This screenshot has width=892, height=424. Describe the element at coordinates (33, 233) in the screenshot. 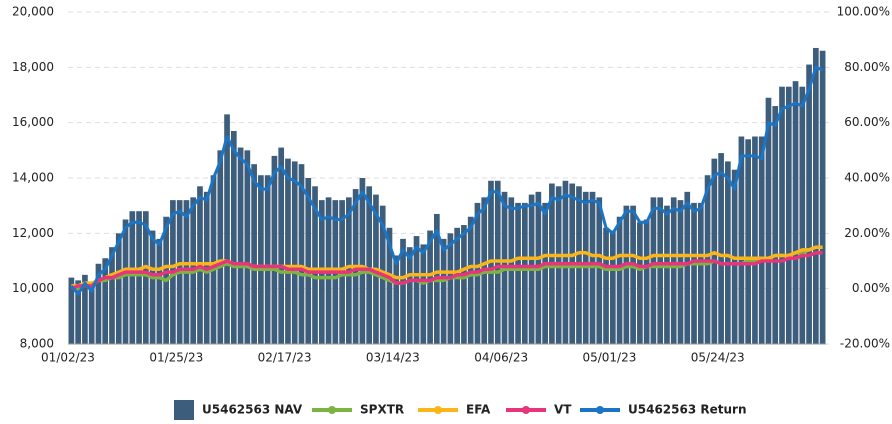

I see `y-tick-label: 12,000` at that location.